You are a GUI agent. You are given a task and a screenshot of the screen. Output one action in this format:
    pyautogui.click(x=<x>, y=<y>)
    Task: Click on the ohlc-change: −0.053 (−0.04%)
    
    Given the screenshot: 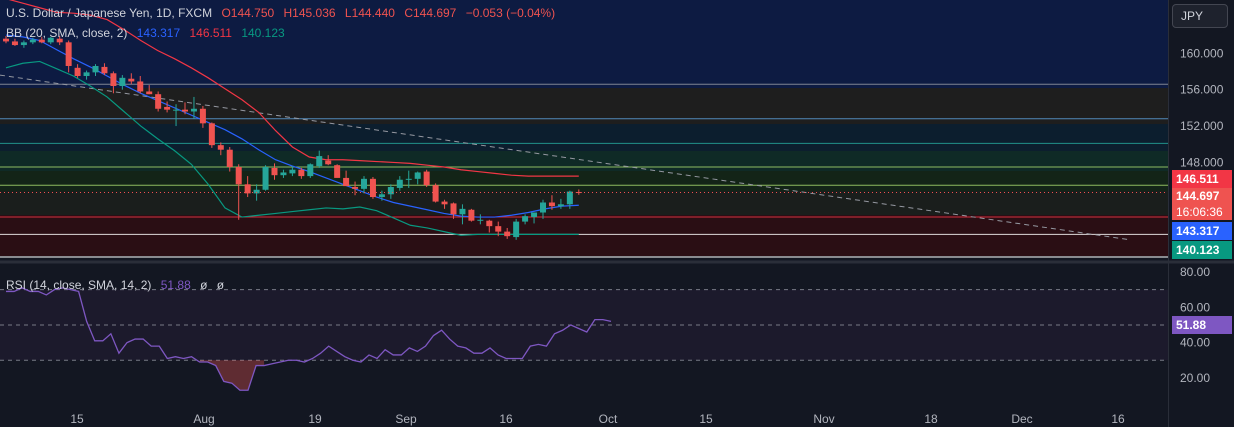 What is the action you would take?
    pyautogui.click(x=510, y=13)
    